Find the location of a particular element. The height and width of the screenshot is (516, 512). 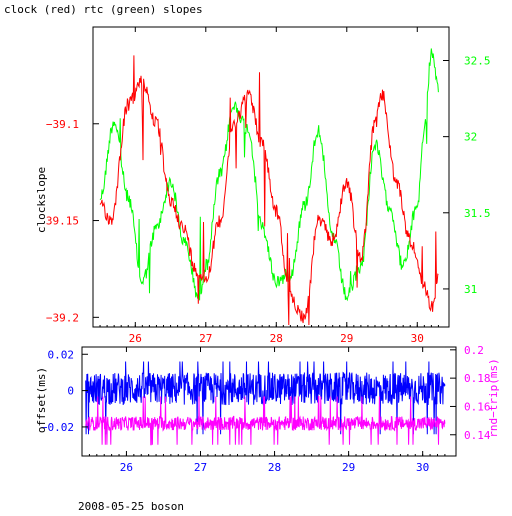

top-y-right-tick-label: 31.5 is located at coordinates (477, 213).